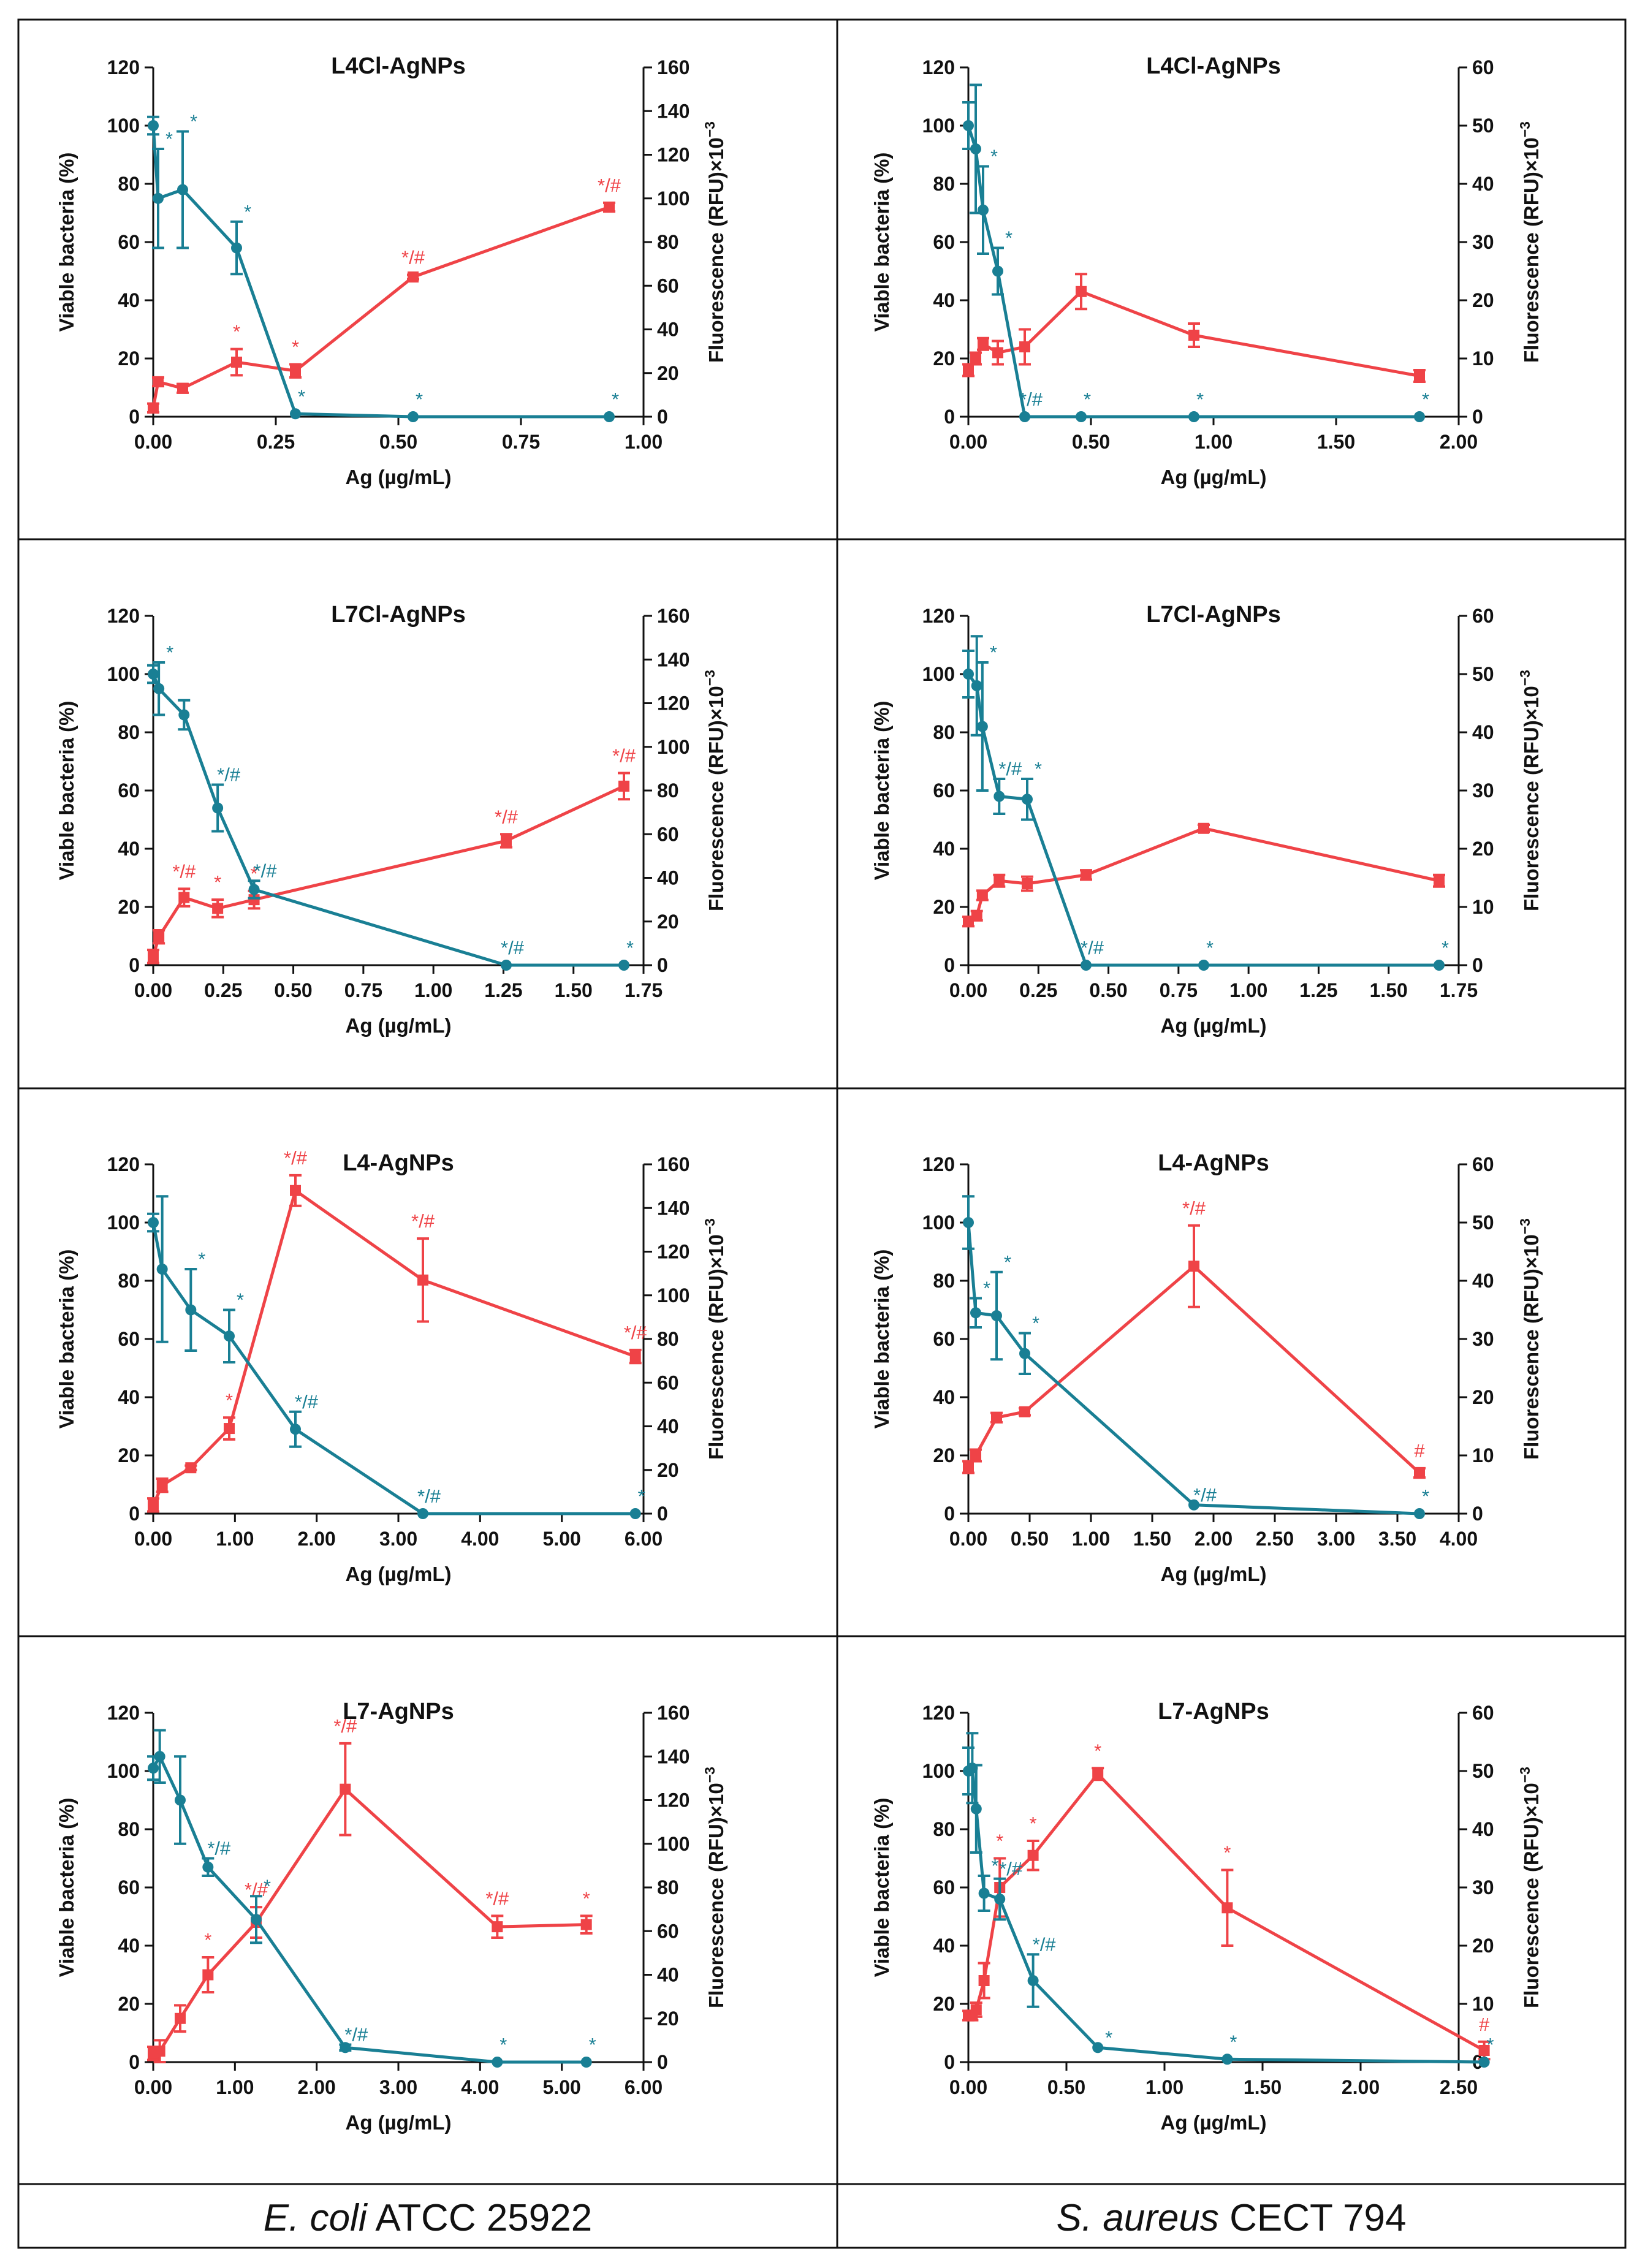 The width and height of the screenshot is (1645, 2268). I want to click on footer-saureus: S. aureus CECT 794, so click(1232, 2218).